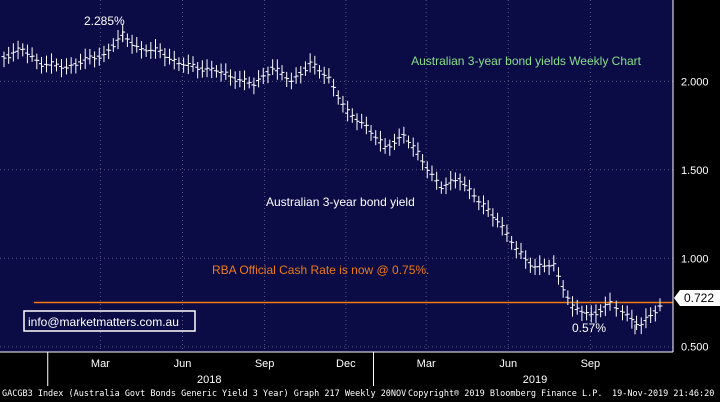 Image resolution: width=720 pixels, height=402 pixels. What do you see at coordinates (695, 82) in the screenshot?
I see `y-tick-label: 2.000` at bounding box center [695, 82].